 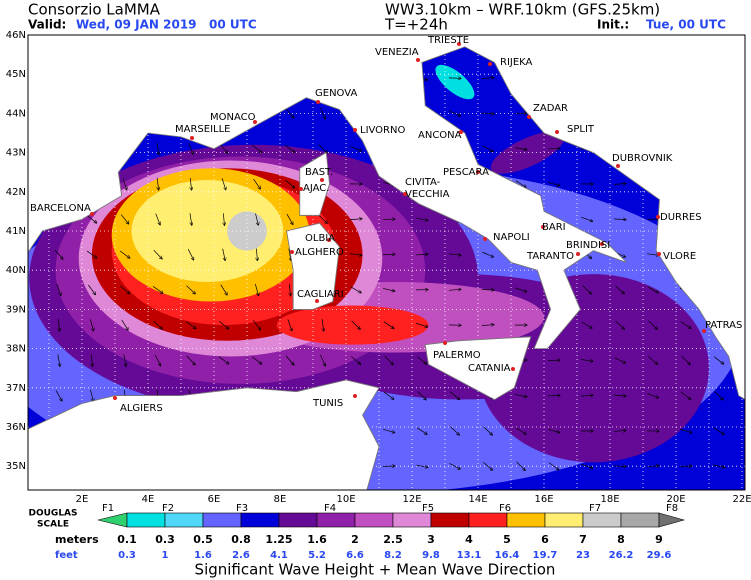 What do you see at coordinates (609, 499) in the screenshot?
I see `lon-label: 18E` at bounding box center [609, 499].